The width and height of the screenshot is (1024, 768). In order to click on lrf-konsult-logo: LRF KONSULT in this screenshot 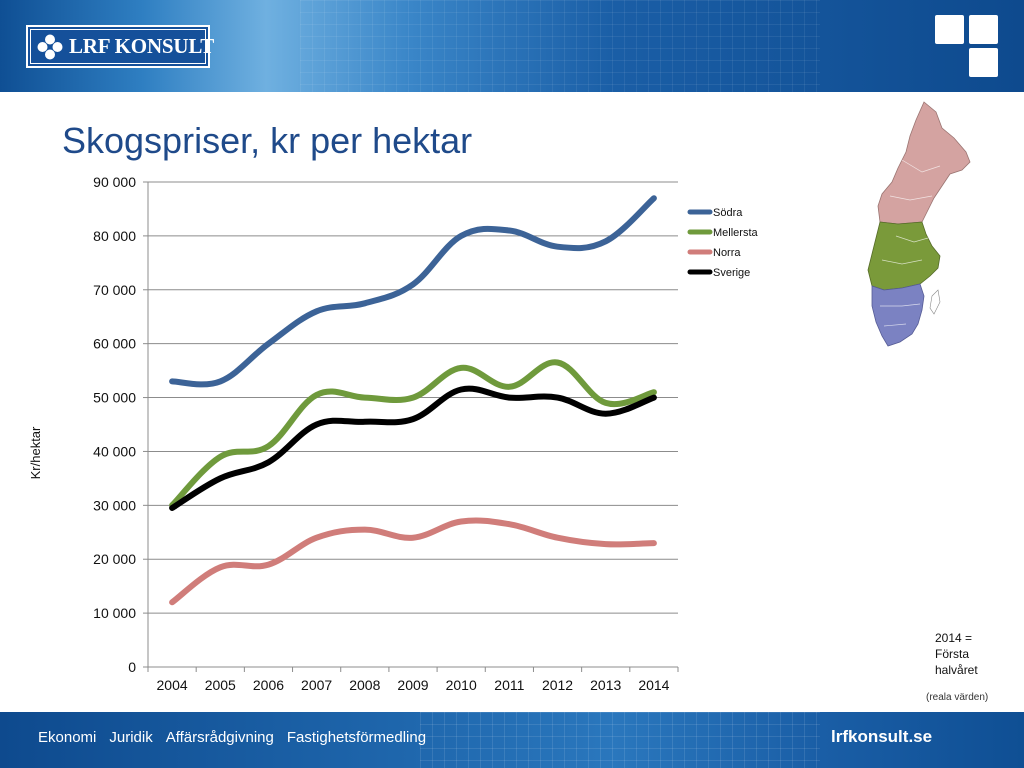, I will do `click(120, 46)`.